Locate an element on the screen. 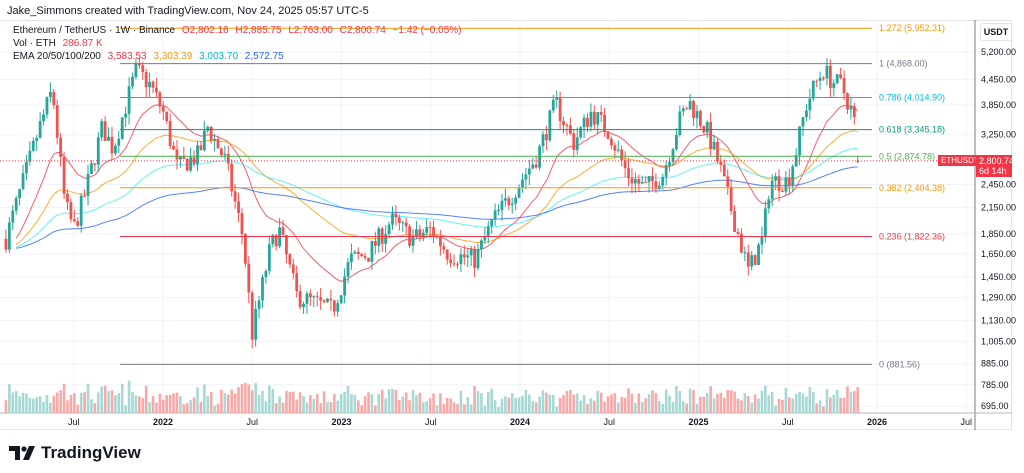 The width and height of the screenshot is (1024, 473). price-tick-label: 3,250.00 is located at coordinates (998, 135).